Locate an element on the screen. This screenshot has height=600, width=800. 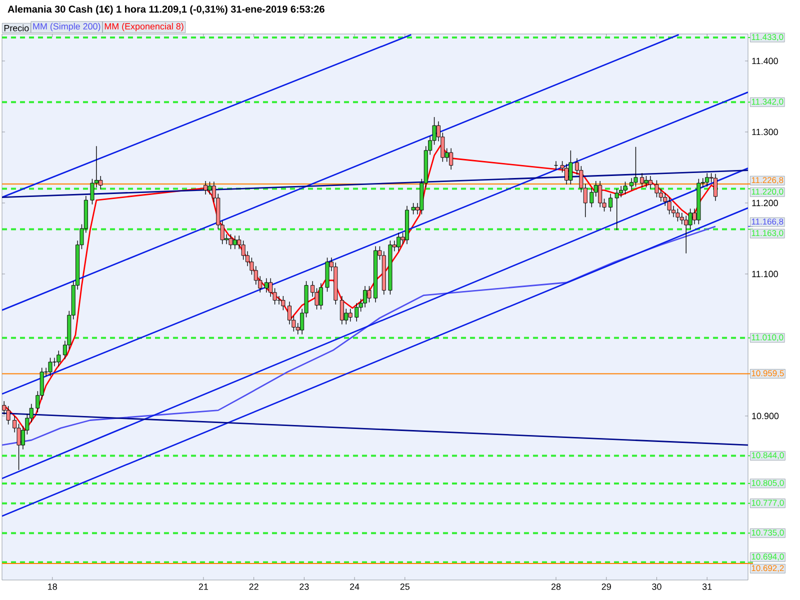
y-tick-label: 11.400 is located at coordinates (765, 61).